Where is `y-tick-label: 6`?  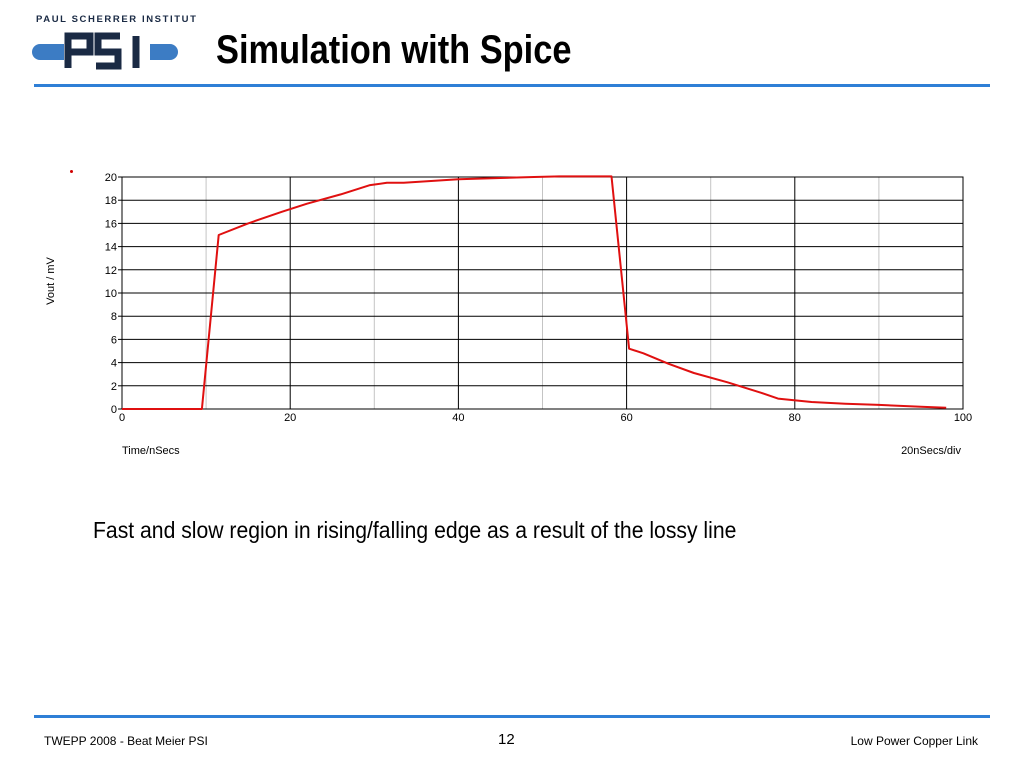
y-tick-label: 6 is located at coordinates (114, 340).